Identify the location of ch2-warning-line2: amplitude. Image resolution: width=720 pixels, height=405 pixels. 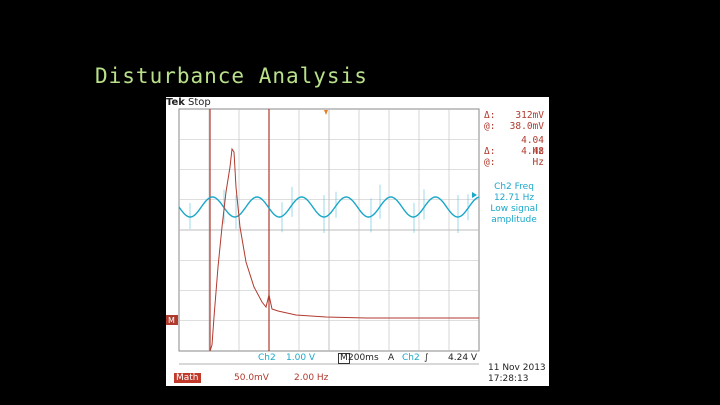
(514, 220).